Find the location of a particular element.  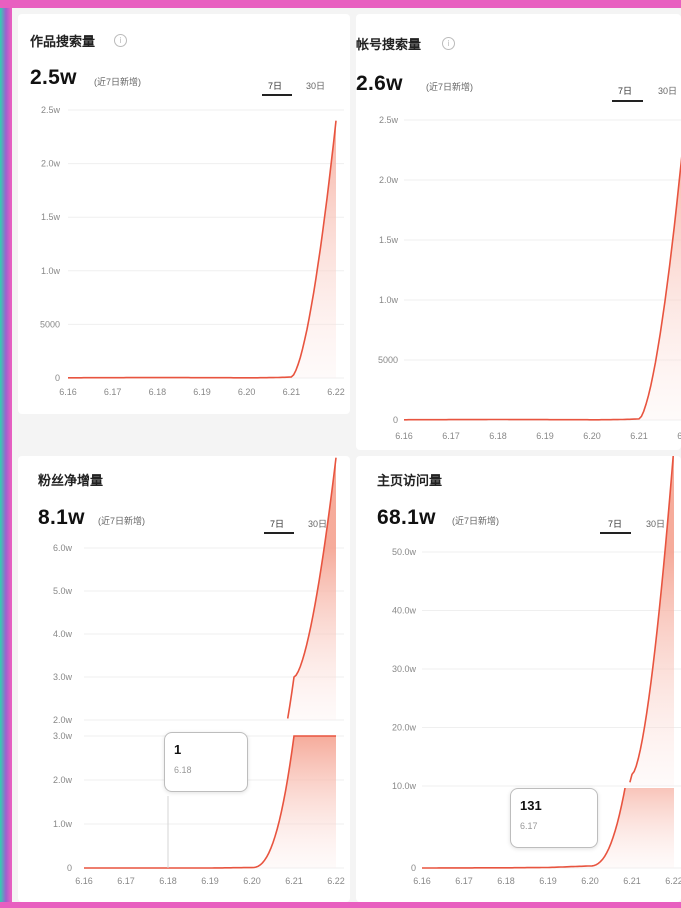

metric-value: 8.1w is located at coordinates (61, 517).